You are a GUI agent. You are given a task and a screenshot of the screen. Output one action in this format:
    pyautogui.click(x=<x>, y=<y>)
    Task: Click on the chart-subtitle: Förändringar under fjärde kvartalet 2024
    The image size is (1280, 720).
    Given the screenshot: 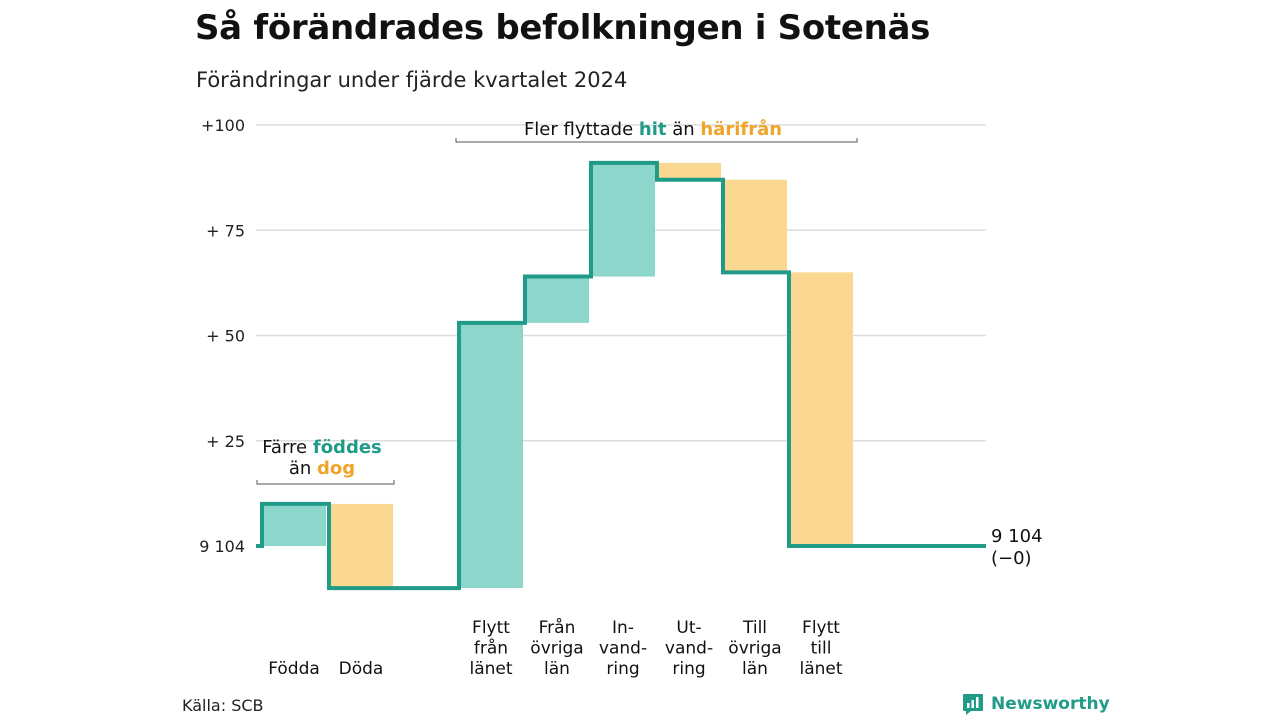 What is the action you would take?
    pyautogui.click(x=412, y=80)
    